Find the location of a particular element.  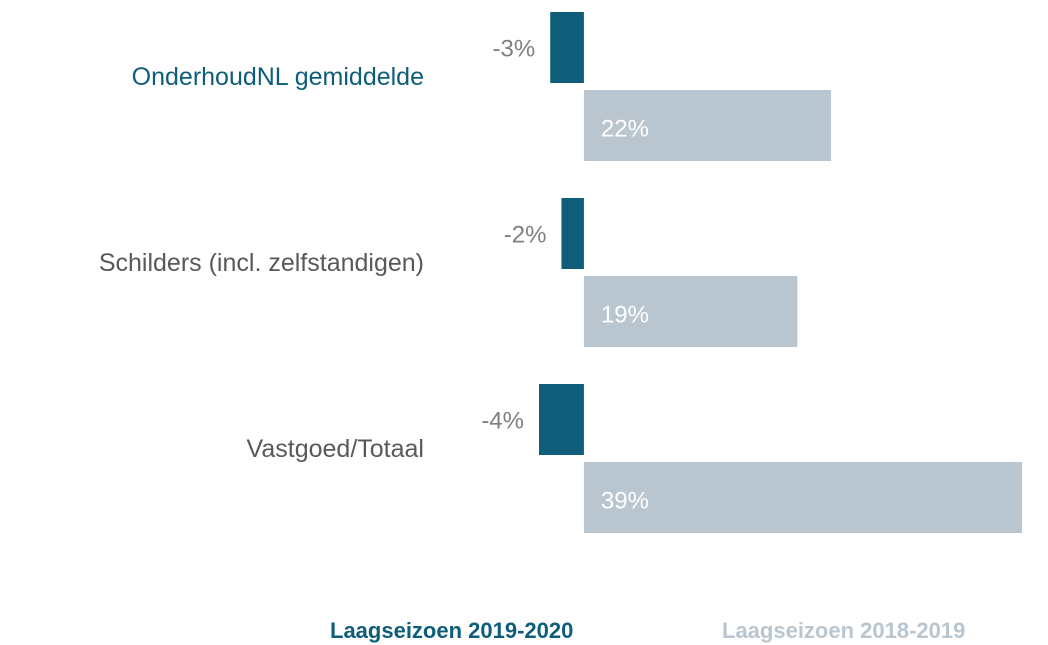

value-label: 19% is located at coordinates (625, 314).